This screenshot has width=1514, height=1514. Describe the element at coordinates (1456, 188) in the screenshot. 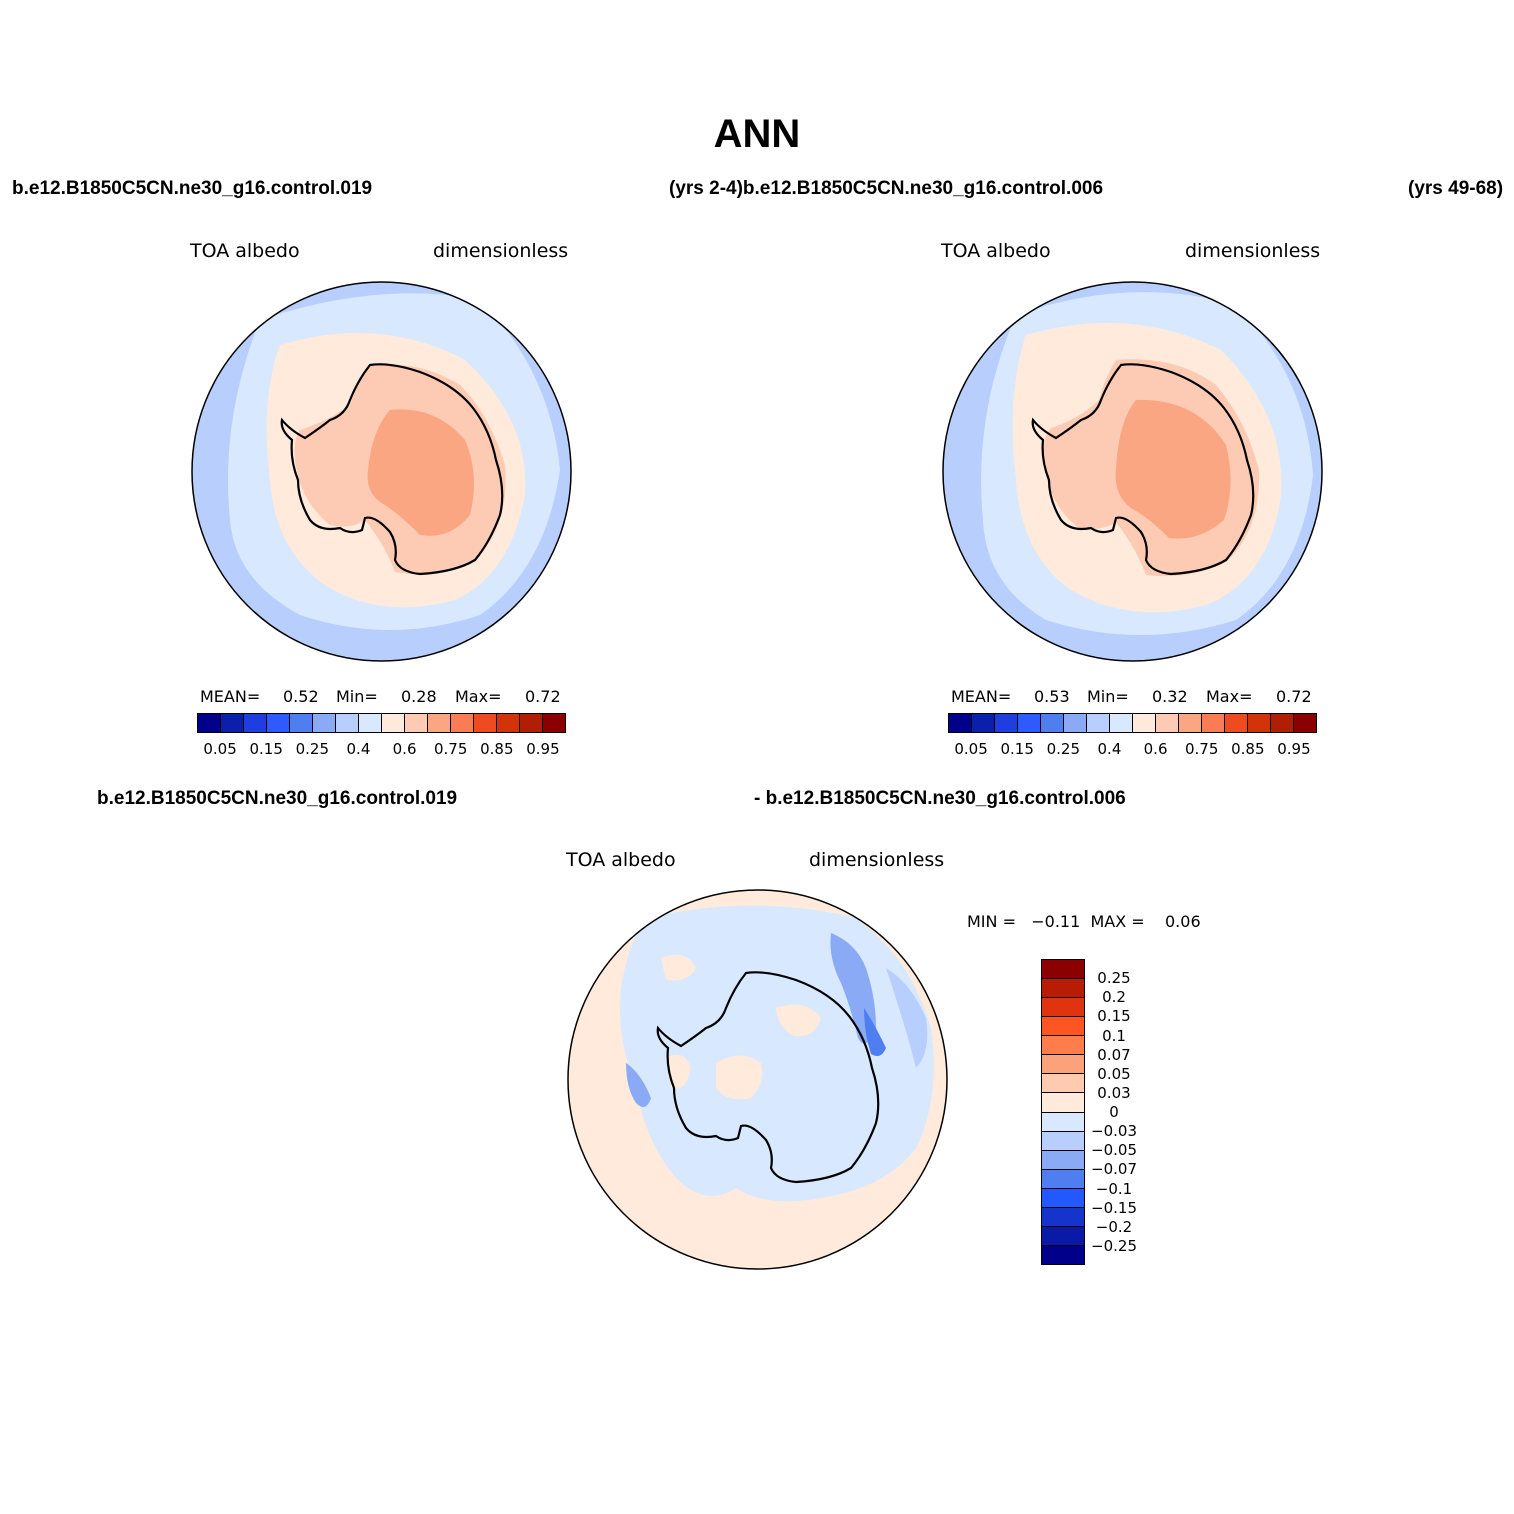

I see `top-right-case-years: (yrs 49-68)` at that location.